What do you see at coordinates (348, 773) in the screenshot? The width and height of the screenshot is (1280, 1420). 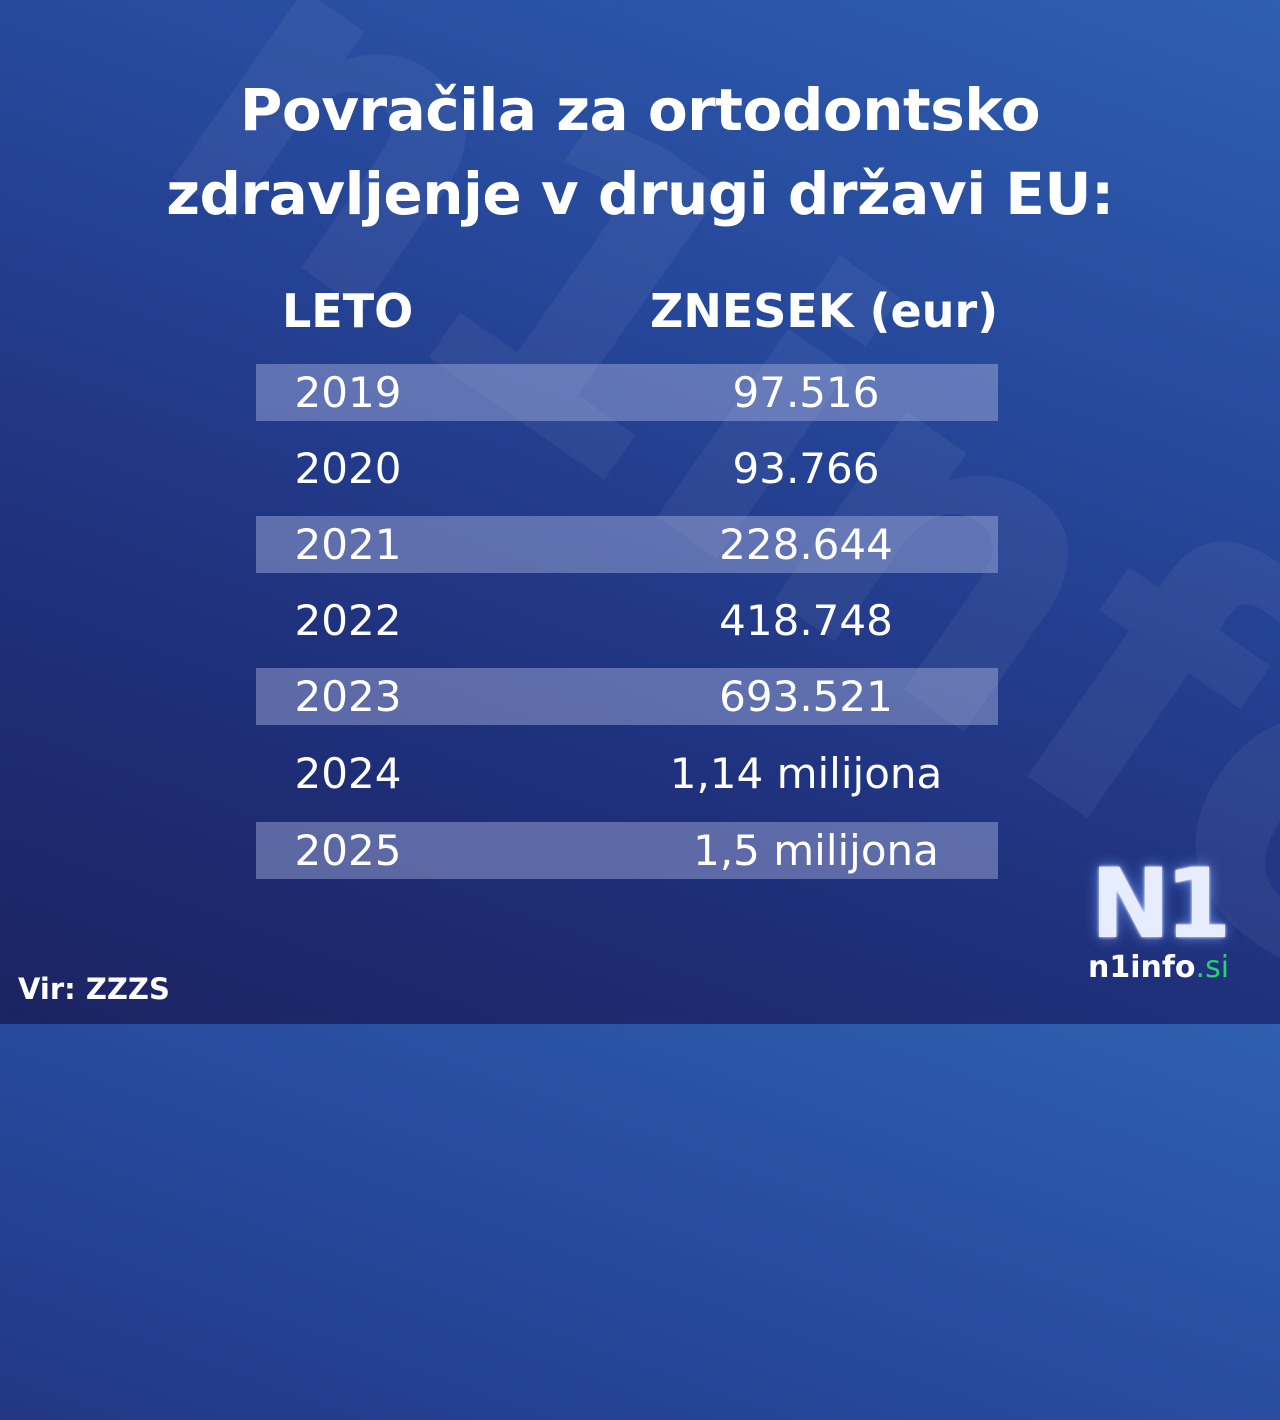 I see `year-cell: 2024` at bounding box center [348, 773].